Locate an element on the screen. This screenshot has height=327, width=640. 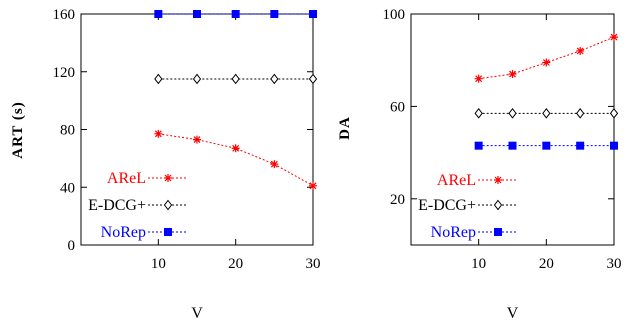
y-axis-label: DA is located at coordinates (345, 128).